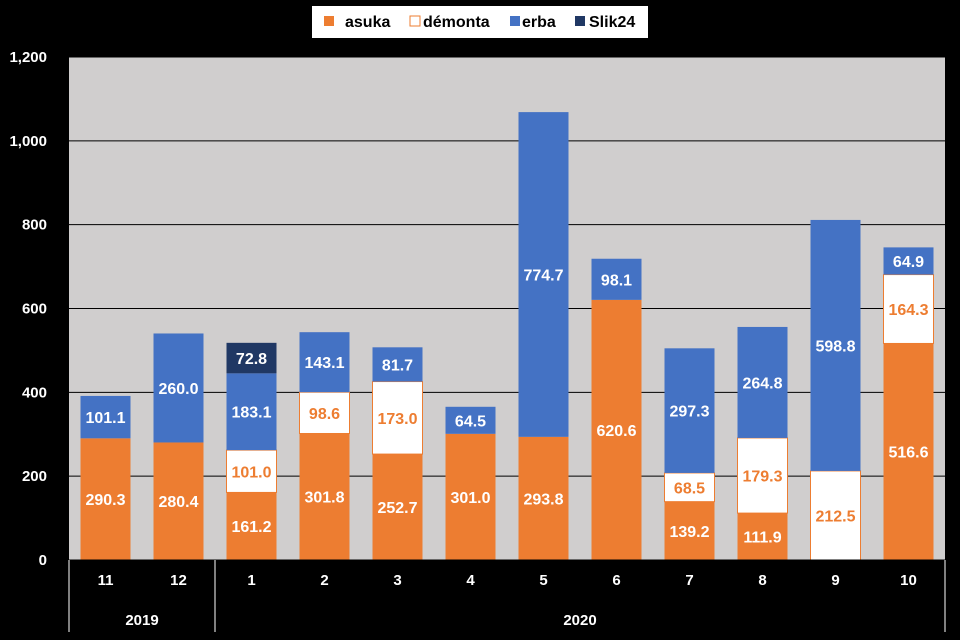  I want to click on legend-swatch-asuka, so click(329, 21).